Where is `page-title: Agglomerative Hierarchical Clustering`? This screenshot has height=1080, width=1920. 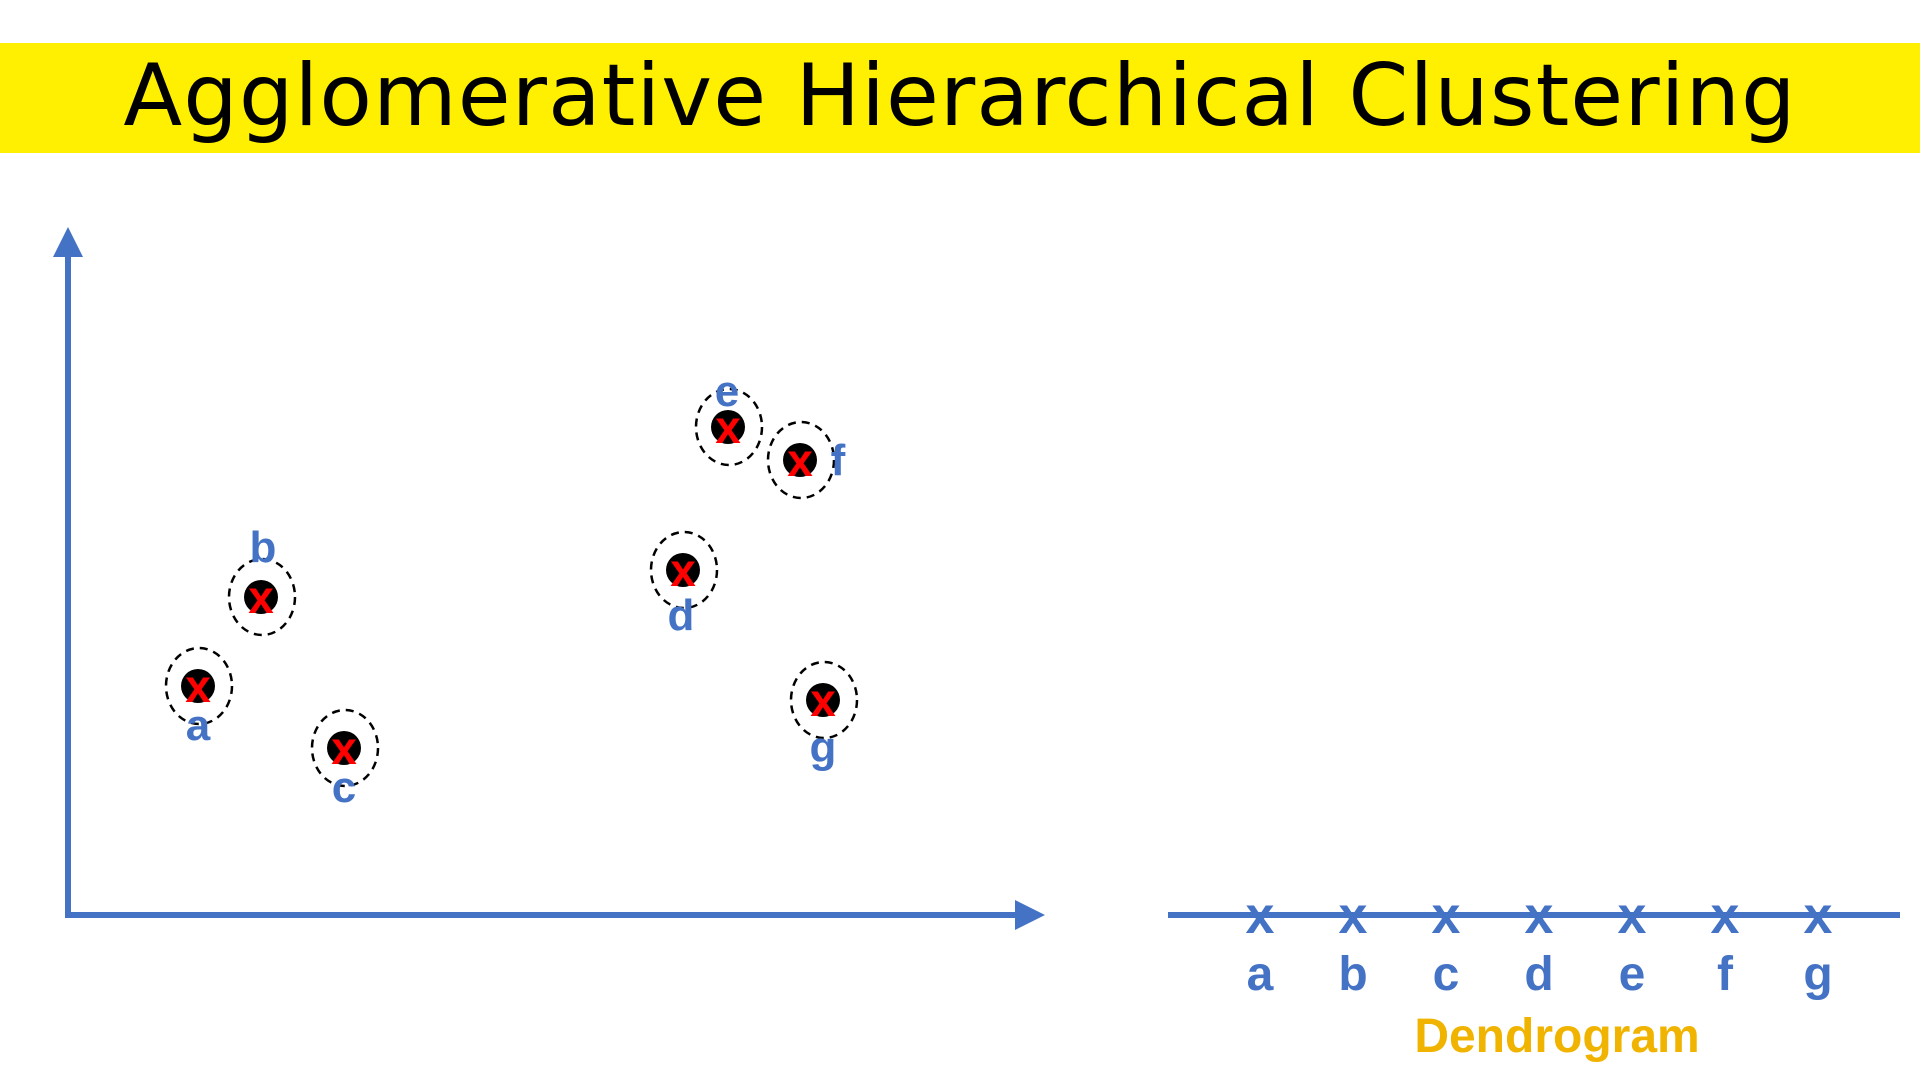
page-title: Agglomerative Hierarchical Clustering is located at coordinates (960, 96).